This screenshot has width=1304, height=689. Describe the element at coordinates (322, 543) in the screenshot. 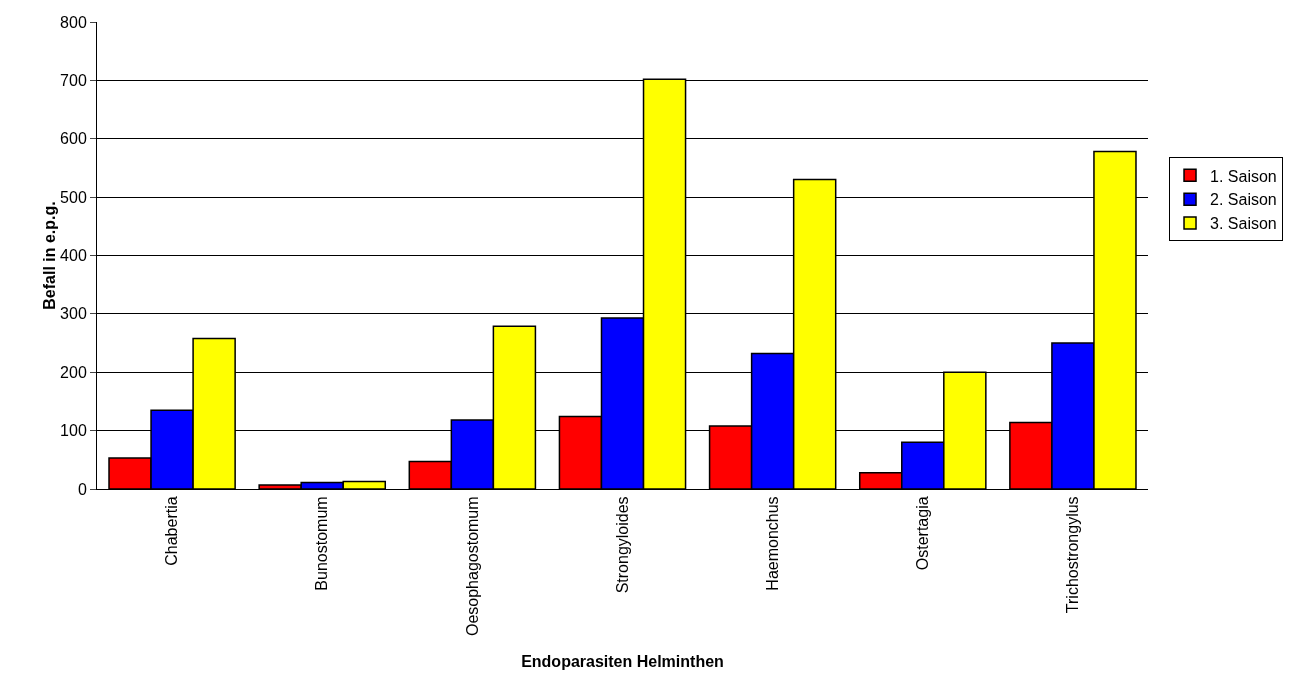

I see `x-tick-label: Bunostomum` at that location.